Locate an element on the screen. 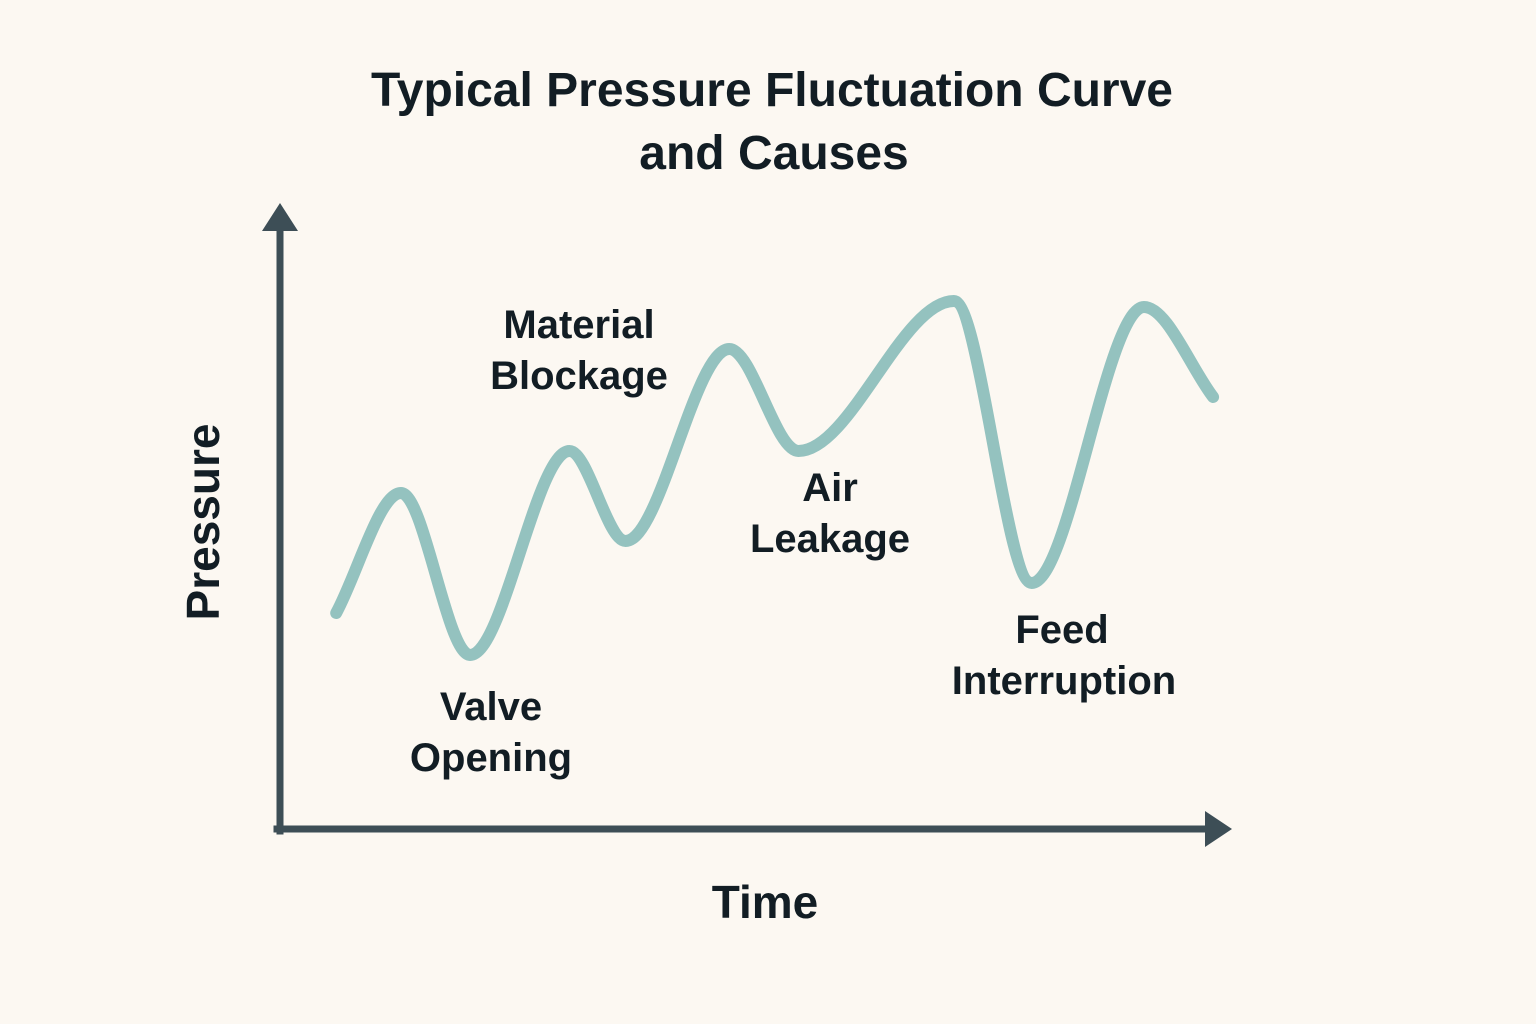  annotation-material-blockage: Material Blockage is located at coordinates (579, 350).